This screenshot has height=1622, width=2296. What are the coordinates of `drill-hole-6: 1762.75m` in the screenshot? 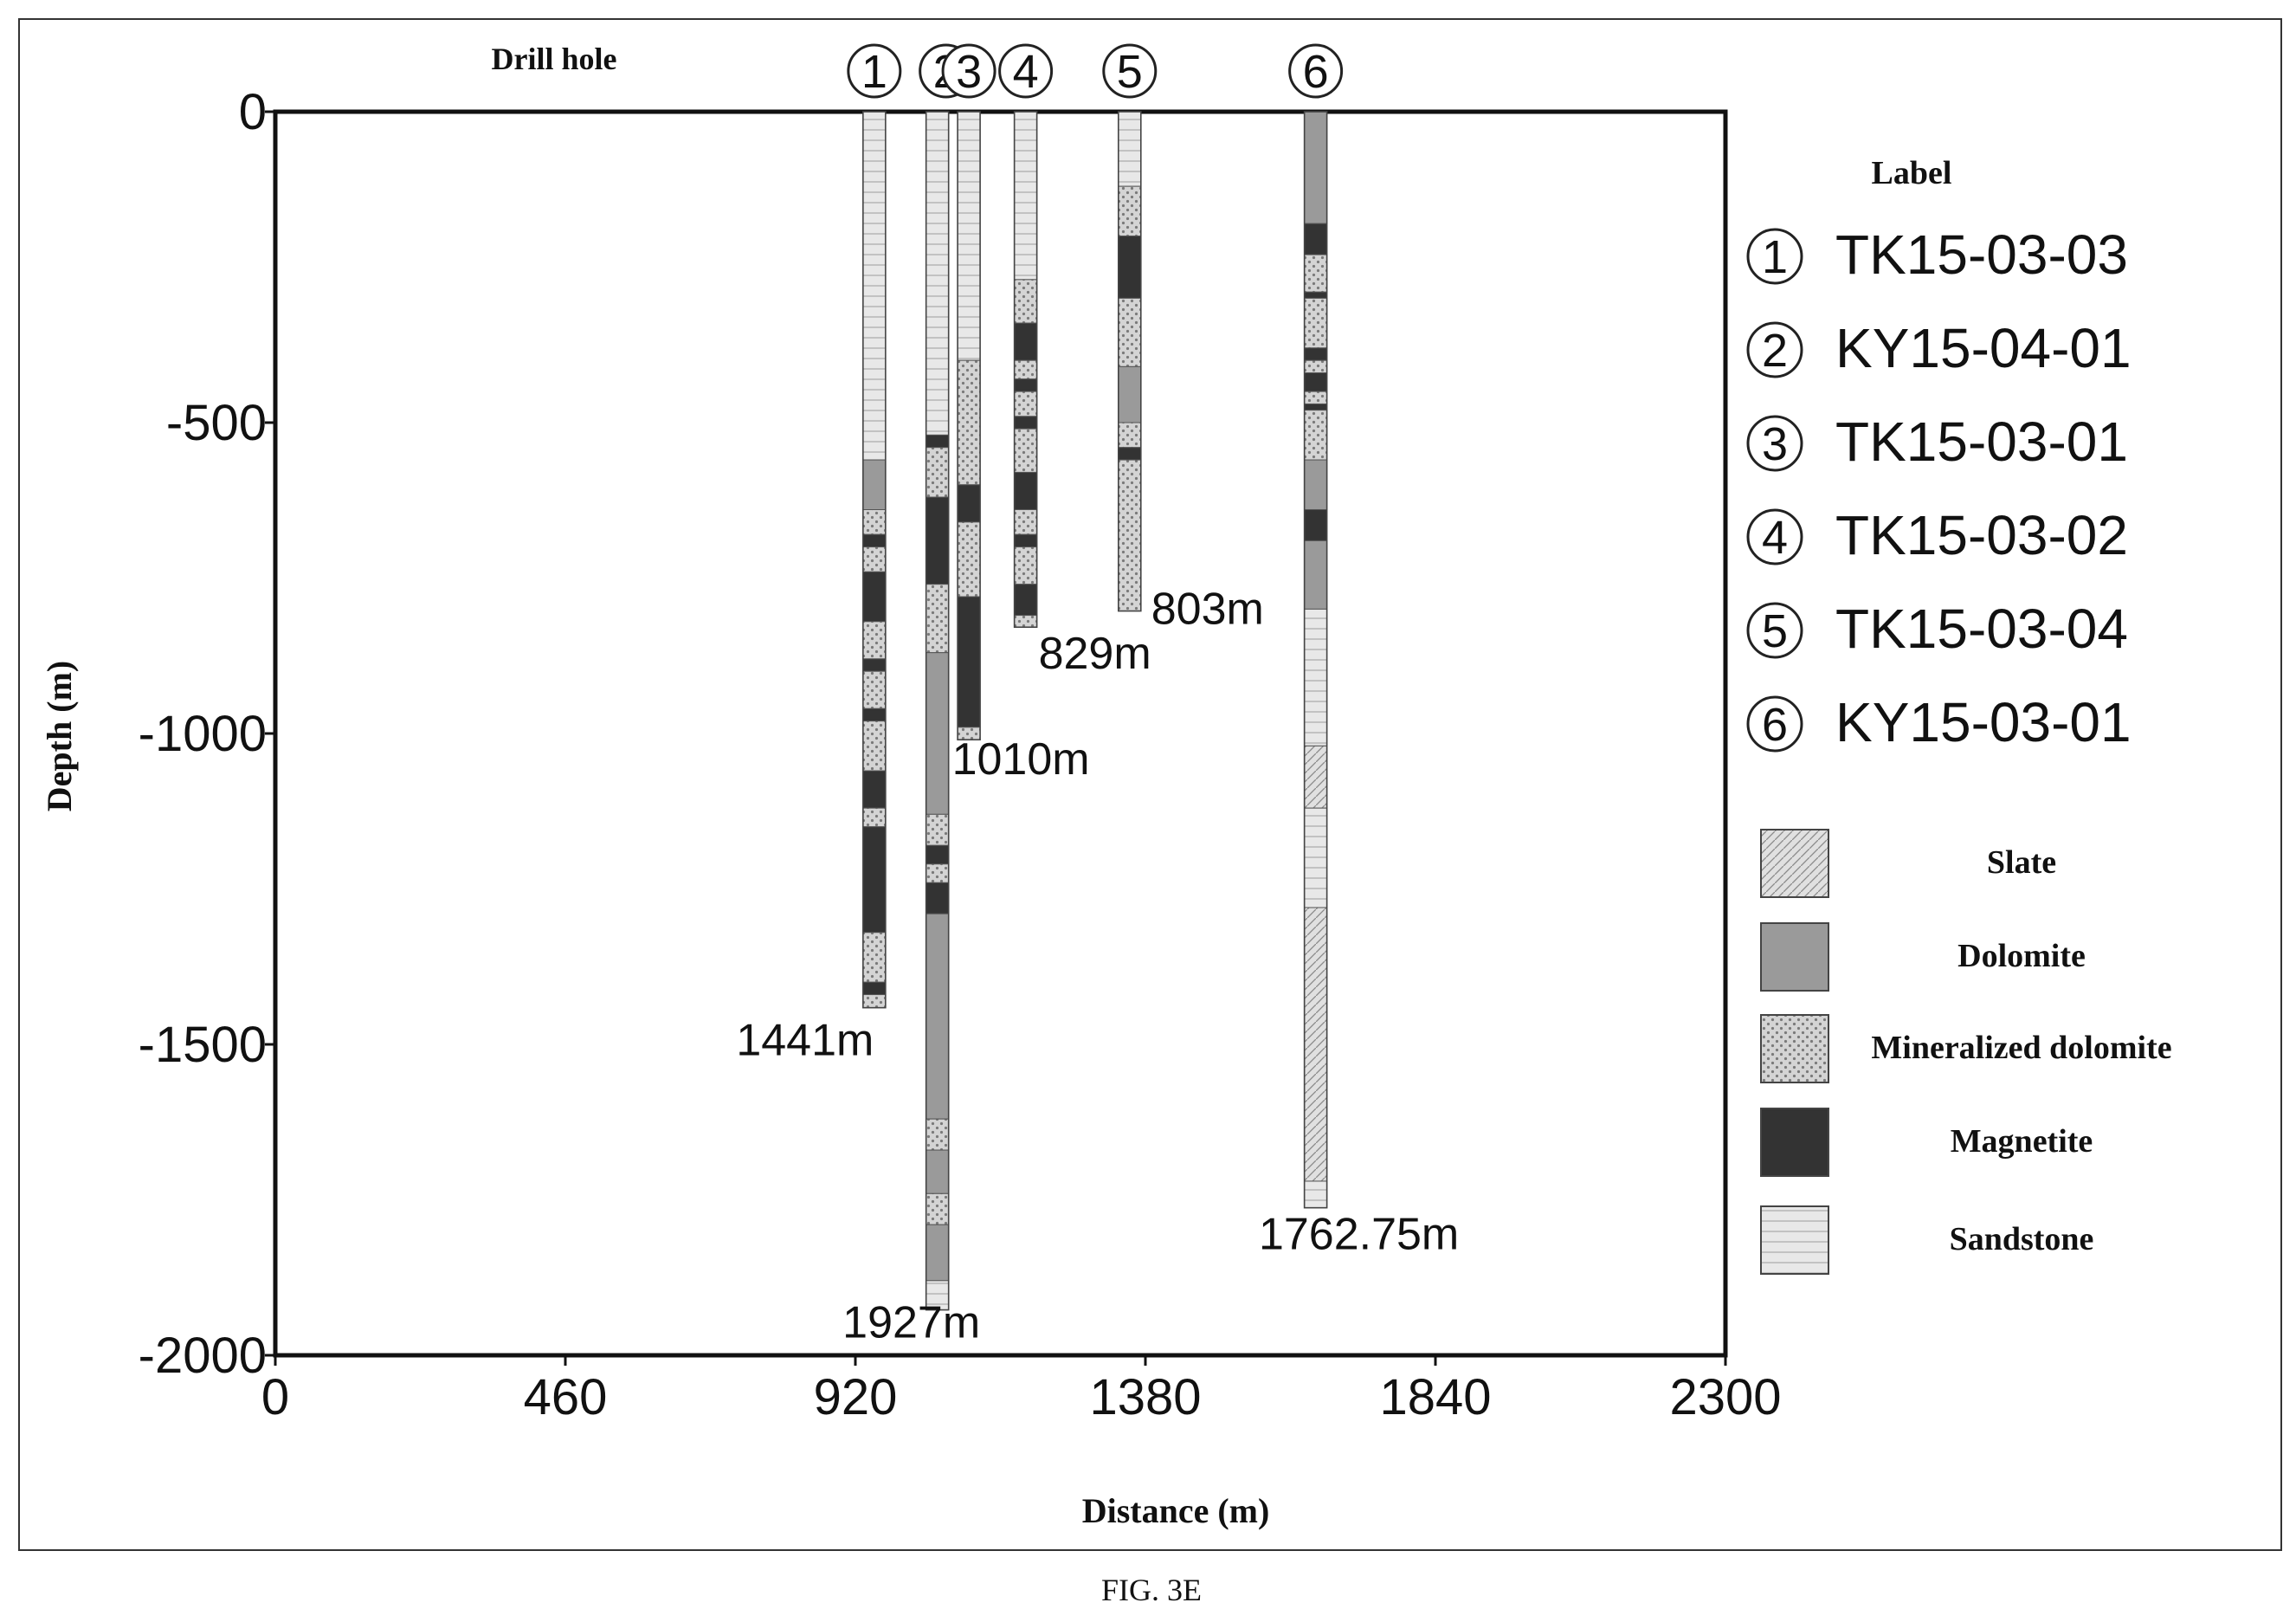 It's located at (1359, 685).